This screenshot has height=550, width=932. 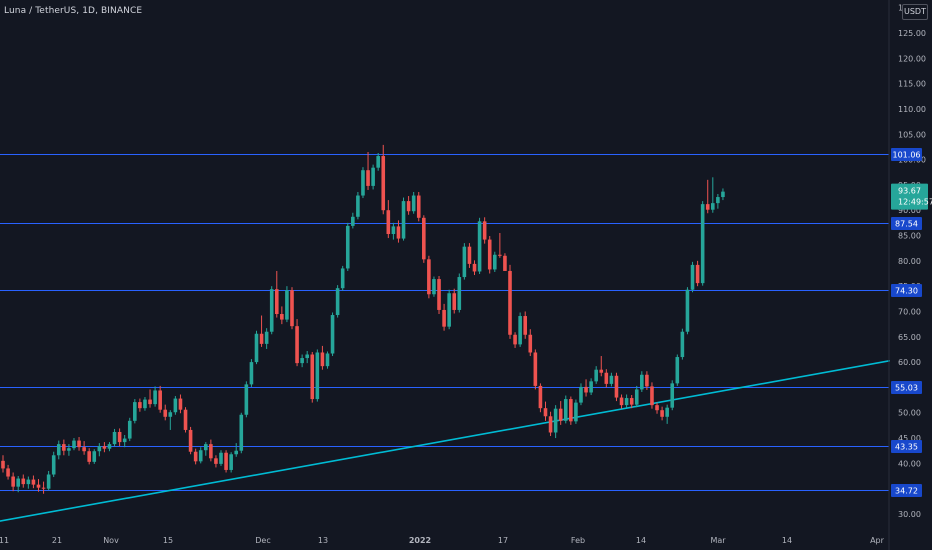 What do you see at coordinates (909, 210) in the screenshot?
I see `y-tick-label: 90.00` at bounding box center [909, 210].